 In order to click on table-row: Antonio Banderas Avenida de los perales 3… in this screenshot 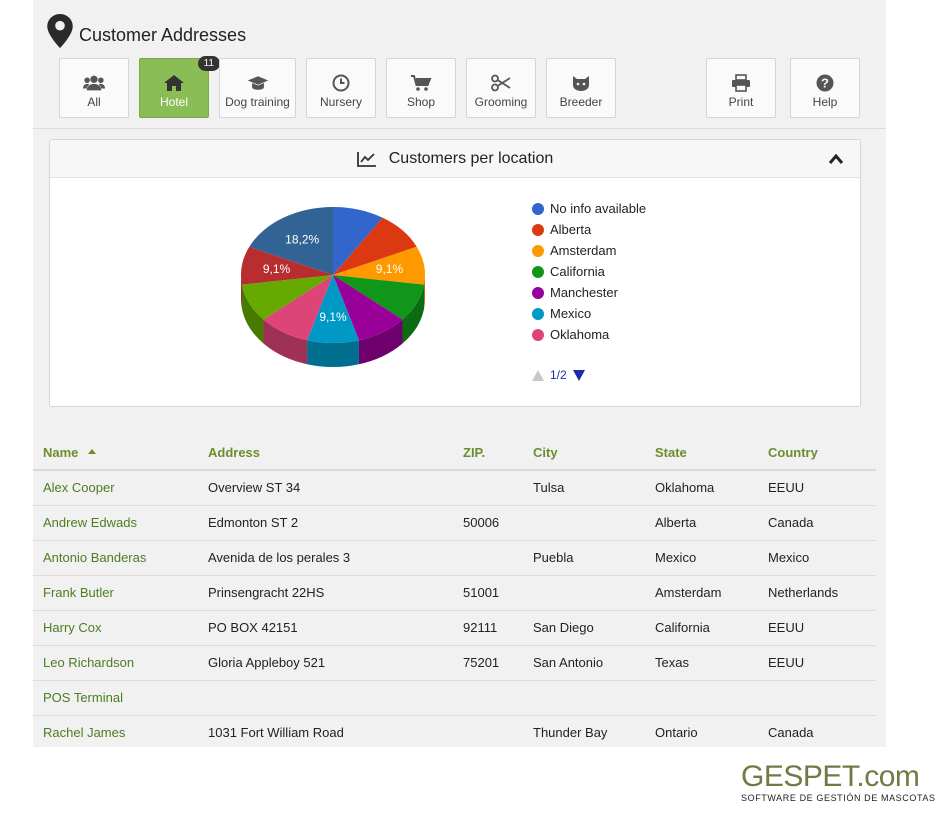, I will do `click(454, 558)`.